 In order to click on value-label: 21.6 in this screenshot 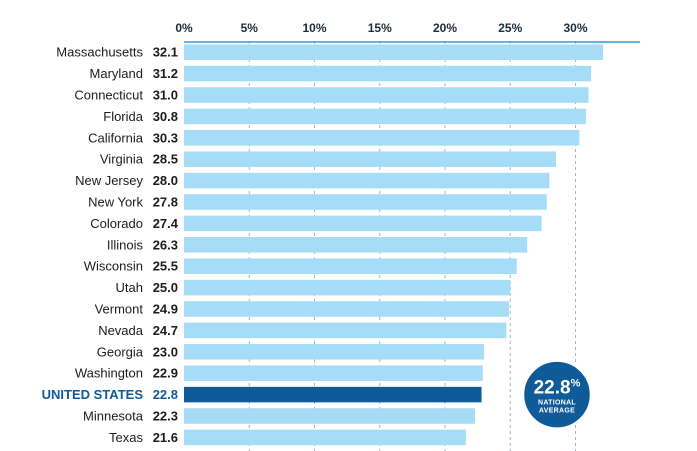, I will do `click(165, 437)`.